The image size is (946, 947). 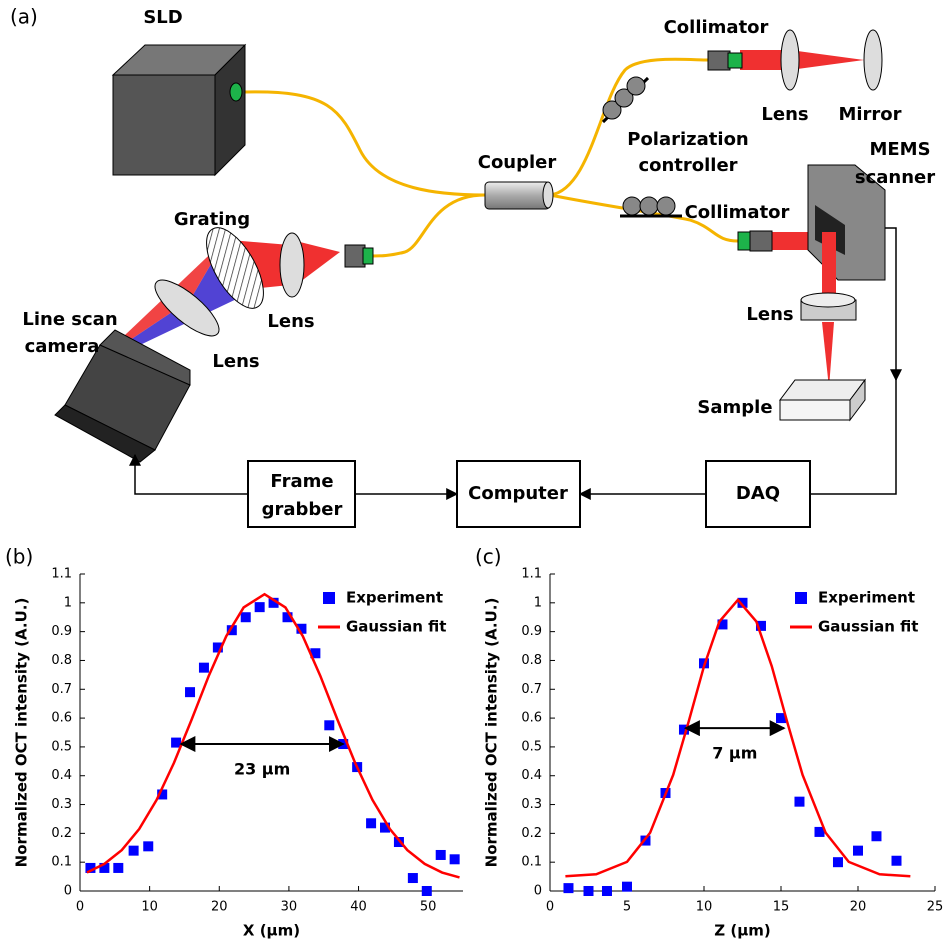 I want to click on x-tick-label: 0, so click(x=80, y=907).